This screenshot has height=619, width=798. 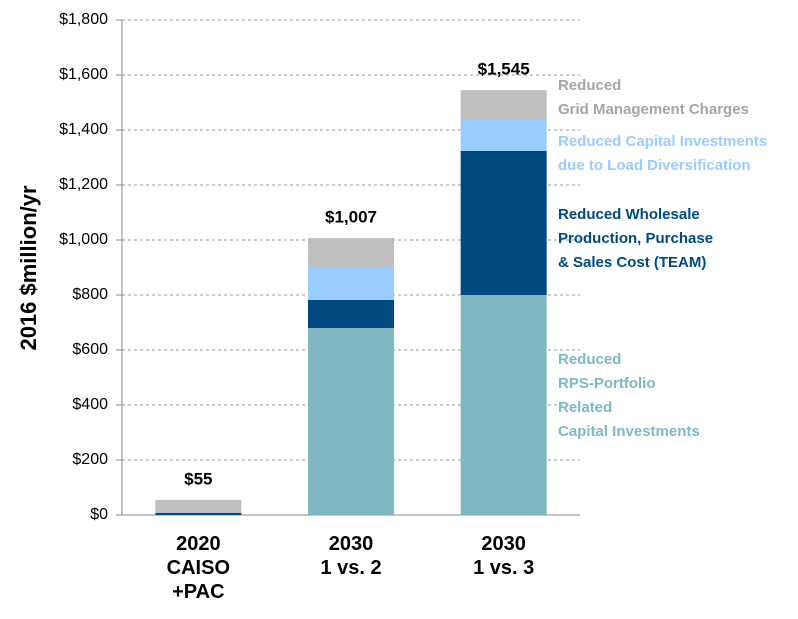 I want to click on y-tick-label: $200, so click(x=90, y=459).